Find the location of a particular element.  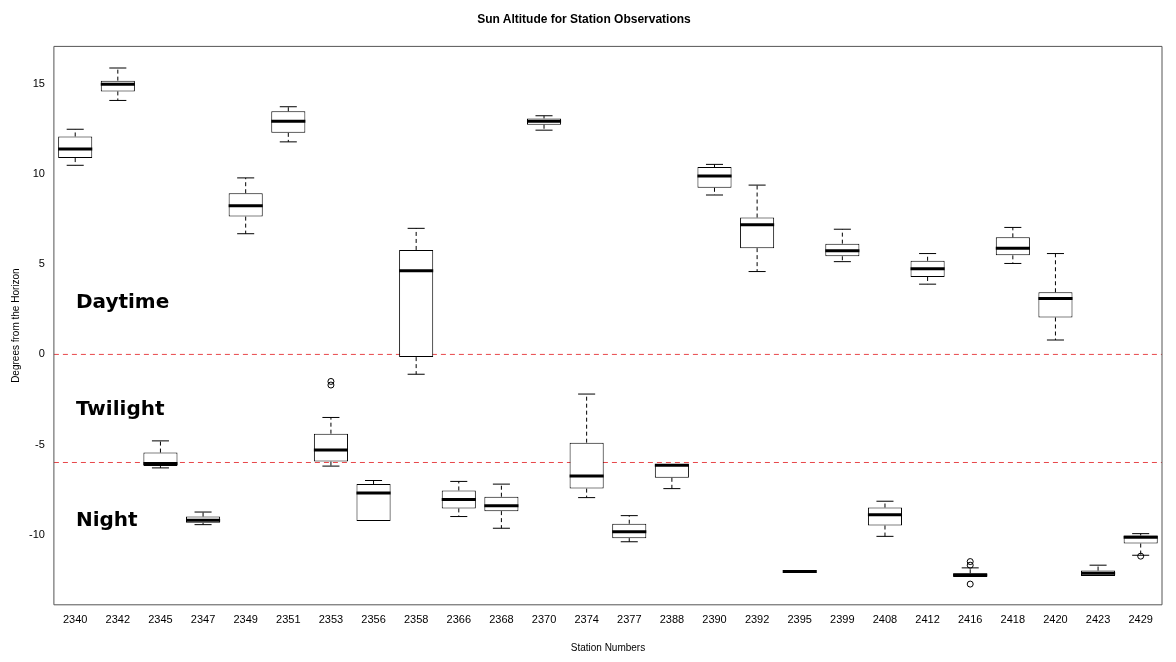

x-tick-label: 2366 is located at coordinates (459, 619).